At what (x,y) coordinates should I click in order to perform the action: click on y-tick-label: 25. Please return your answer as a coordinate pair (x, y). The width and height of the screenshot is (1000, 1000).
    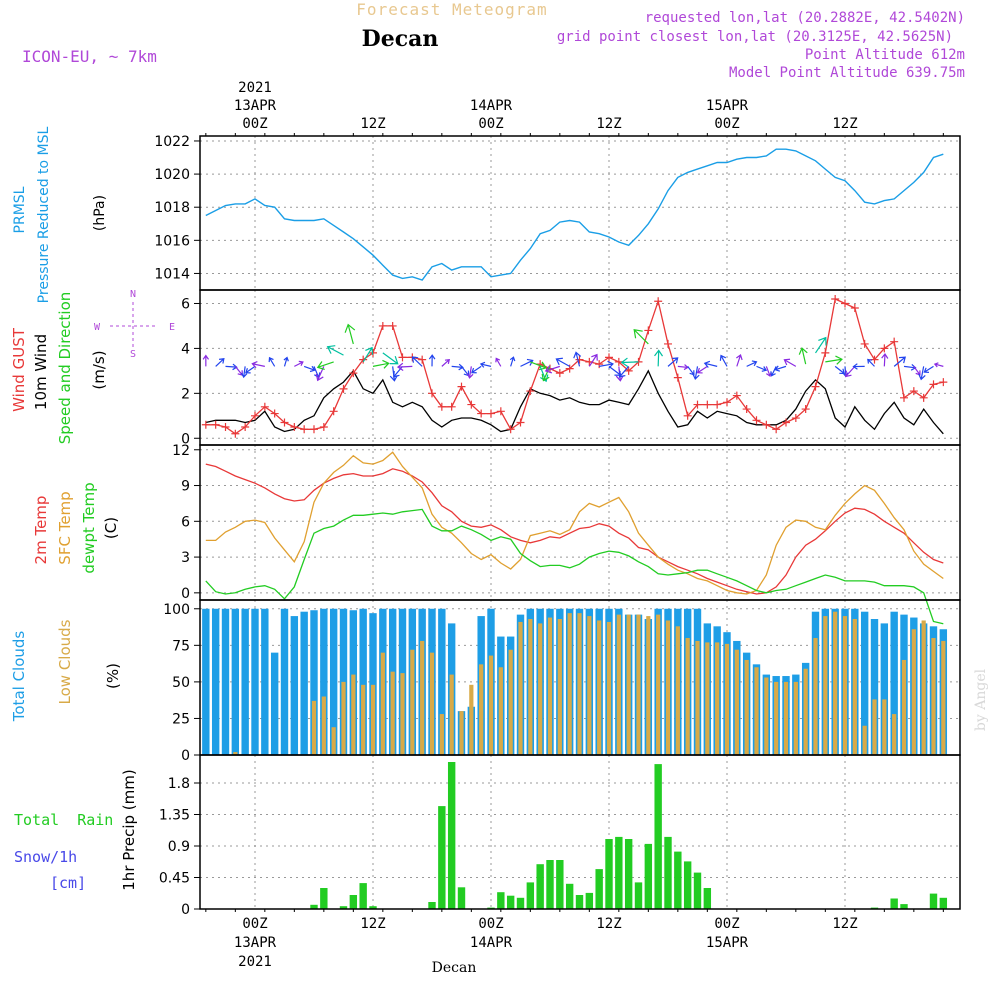
    Looking at the image, I should click on (181, 719).